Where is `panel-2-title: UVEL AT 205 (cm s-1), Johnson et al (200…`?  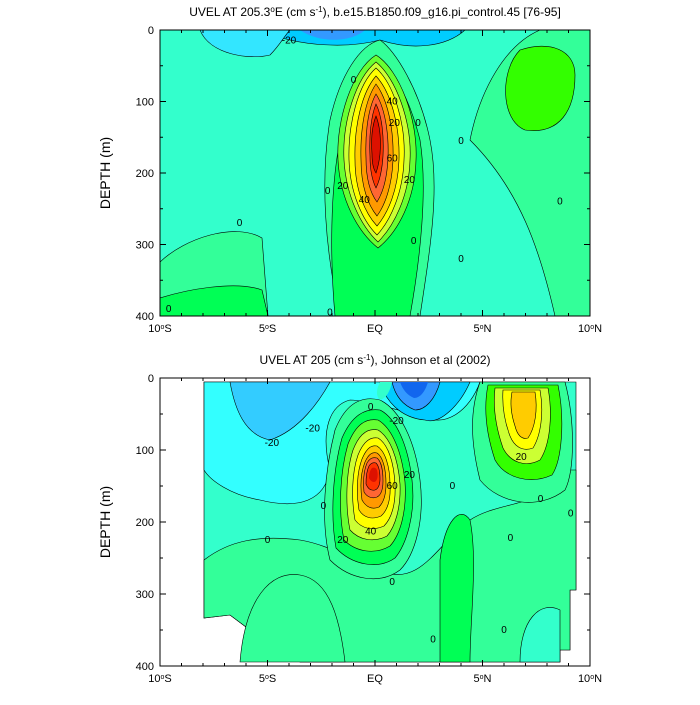 panel-2-title: UVEL AT 205 (cm s-1), Johnson et al (200… is located at coordinates (374, 360).